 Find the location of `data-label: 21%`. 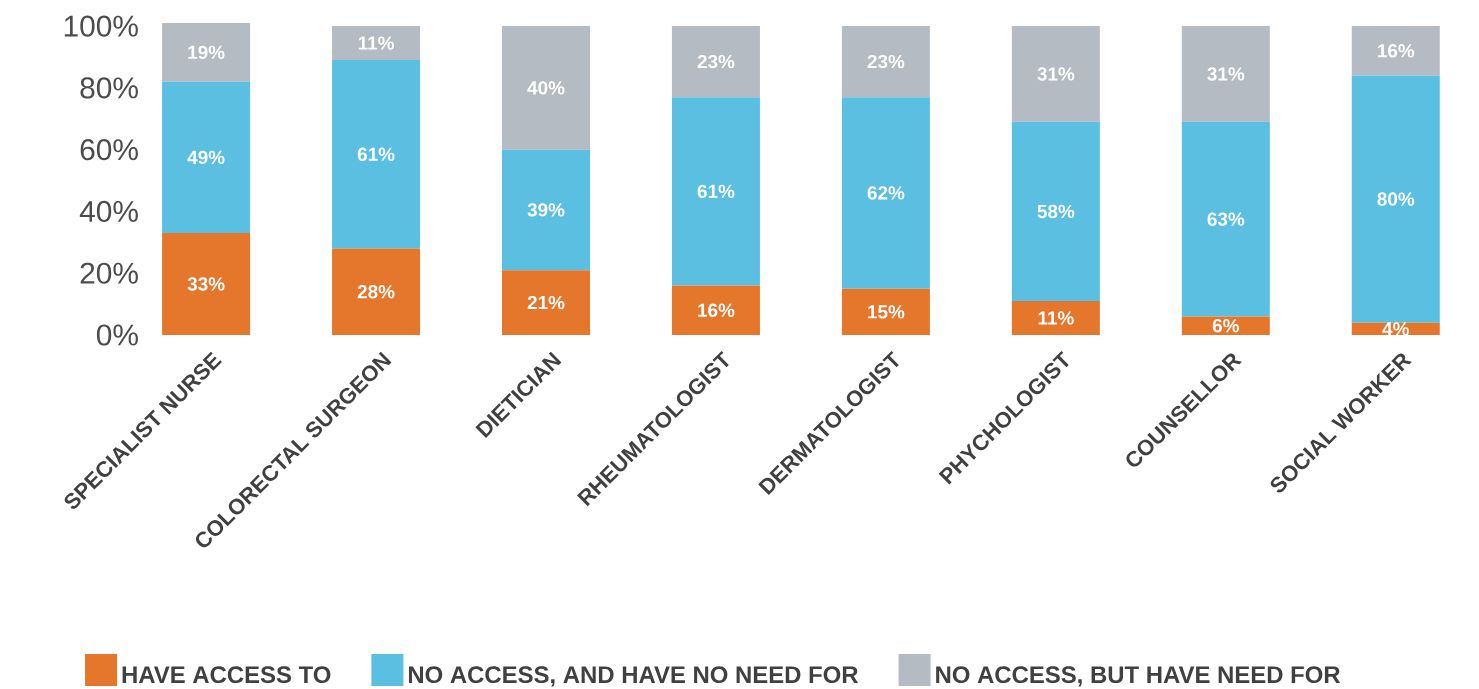

data-label: 21% is located at coordinates (546, 302).